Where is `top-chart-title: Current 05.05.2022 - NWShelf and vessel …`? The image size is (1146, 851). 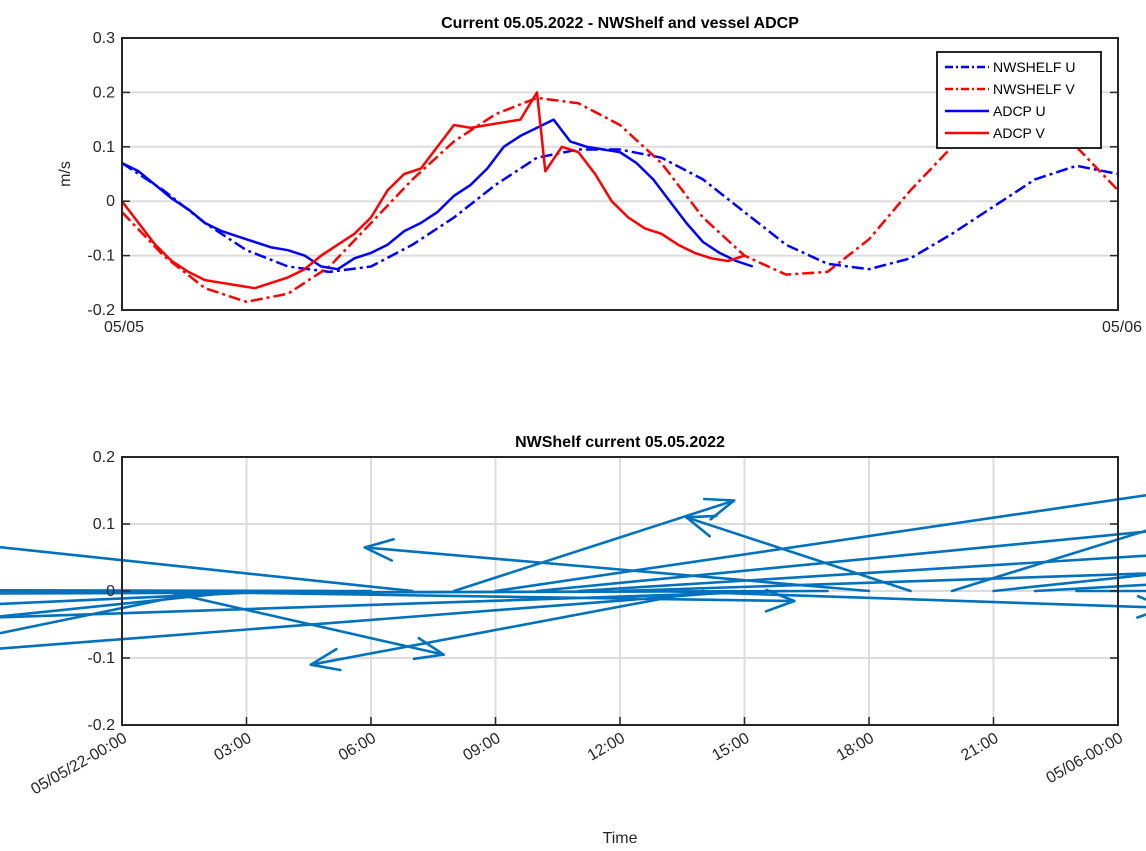 top-chart-title: Current 05.05.2022 - NWShelf and vessel … is located at coordinates (620, 23).